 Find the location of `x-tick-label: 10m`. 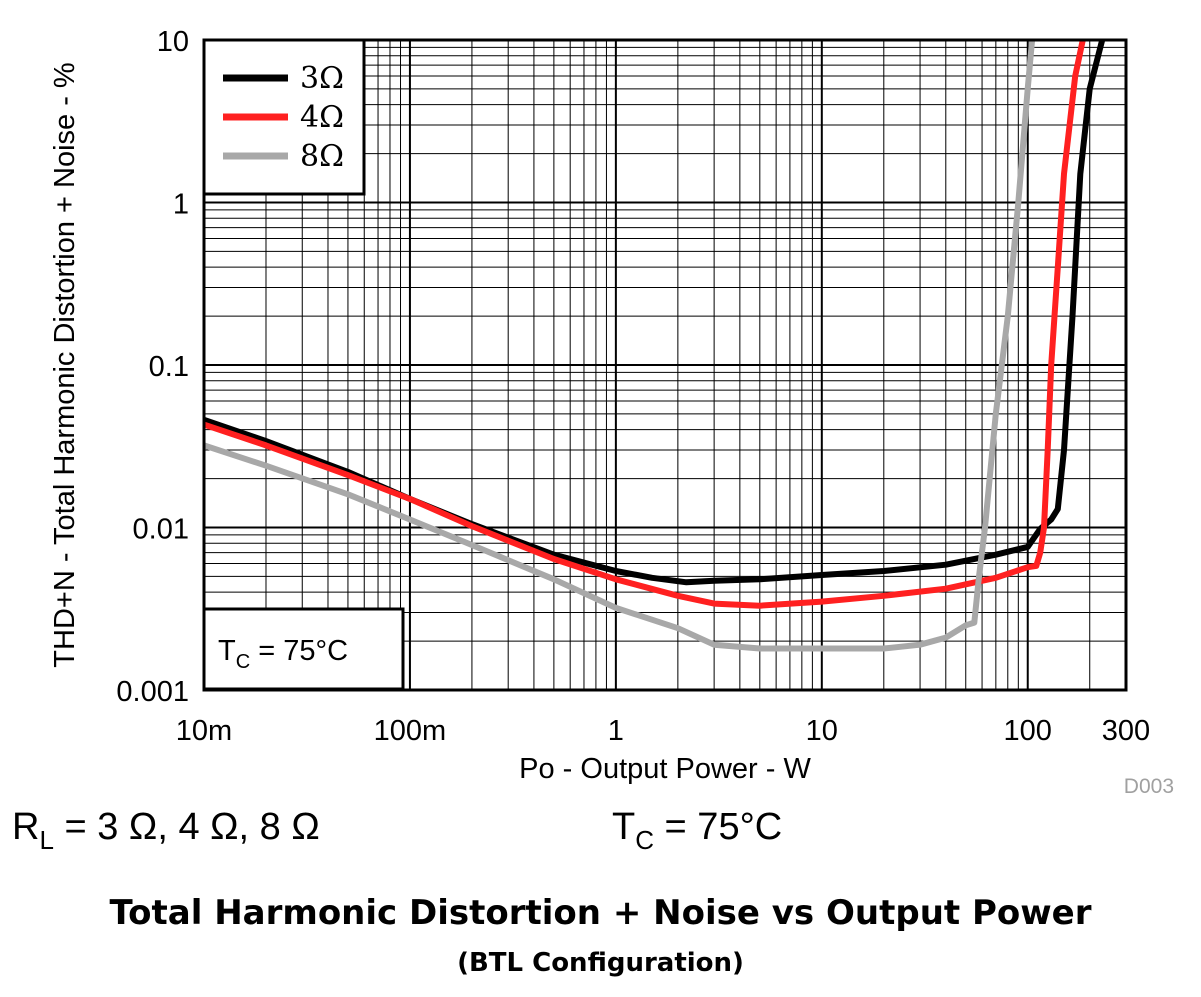

x-tick-label: 10m is located at coordinates (204, 731).